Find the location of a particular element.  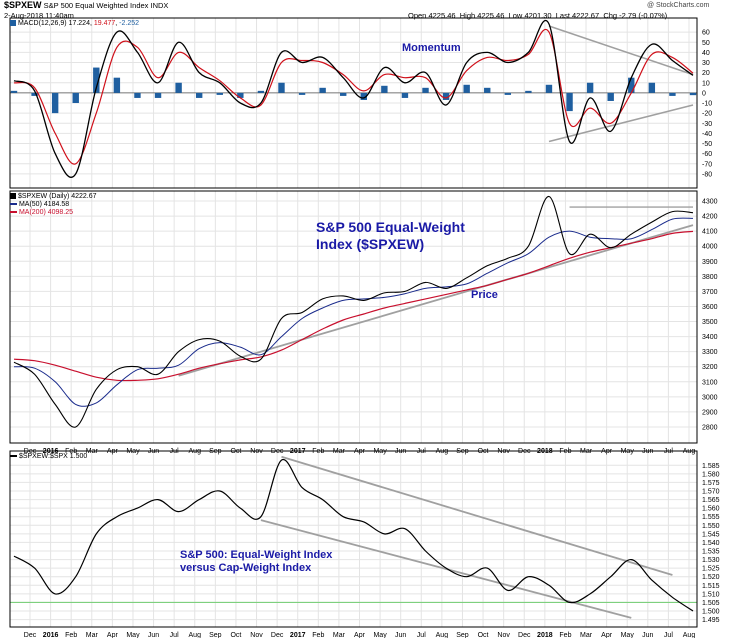

y-tick-label: 4300 is located at coordinates (710, 202).